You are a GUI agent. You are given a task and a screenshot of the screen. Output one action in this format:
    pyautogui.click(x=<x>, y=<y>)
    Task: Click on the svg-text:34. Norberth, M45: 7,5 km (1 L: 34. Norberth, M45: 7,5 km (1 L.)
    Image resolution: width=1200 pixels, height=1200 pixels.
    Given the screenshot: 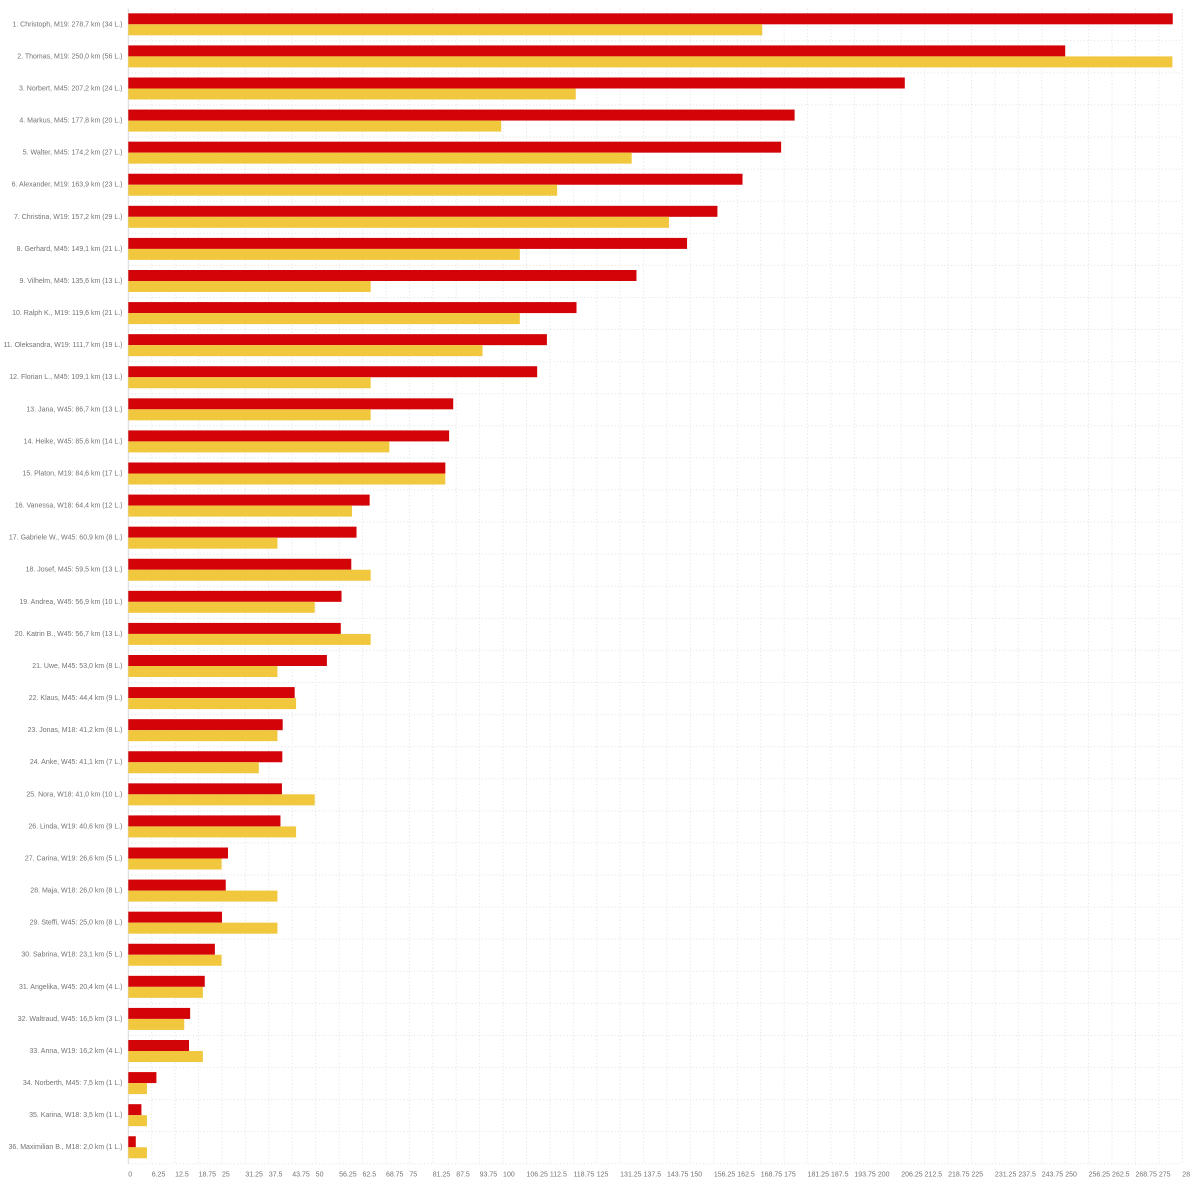 What is the action you would take?
    pyautogui.click(x=73, y=1083)
    